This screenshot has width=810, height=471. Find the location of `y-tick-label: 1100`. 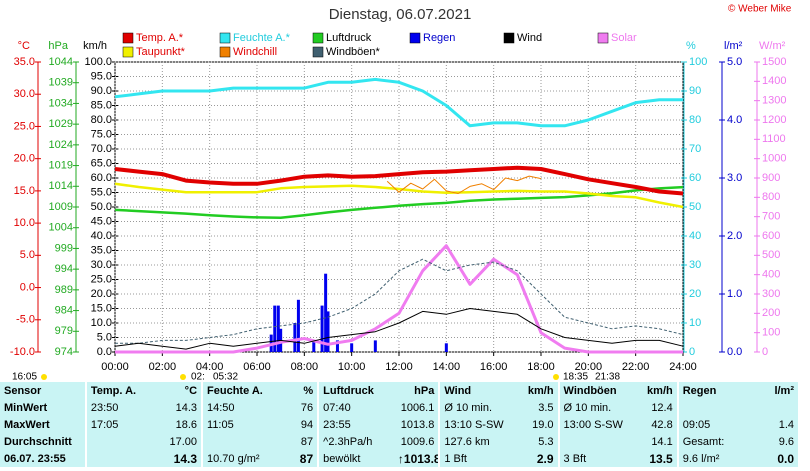

y-tick-label: 1100 is located at coordinates (774, 139).